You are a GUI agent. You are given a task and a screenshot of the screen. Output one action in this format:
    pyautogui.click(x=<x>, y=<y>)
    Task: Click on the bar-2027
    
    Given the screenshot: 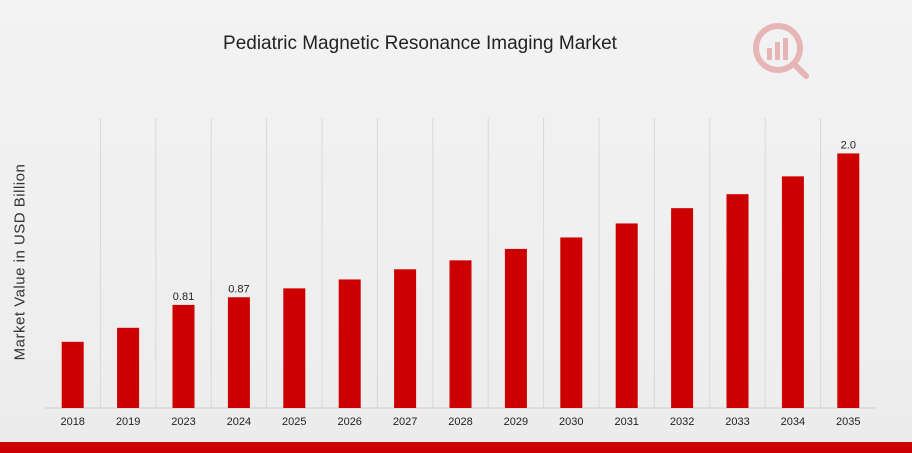 What is the action you would take?
    pyautogui.click(x=405, y=338)
    